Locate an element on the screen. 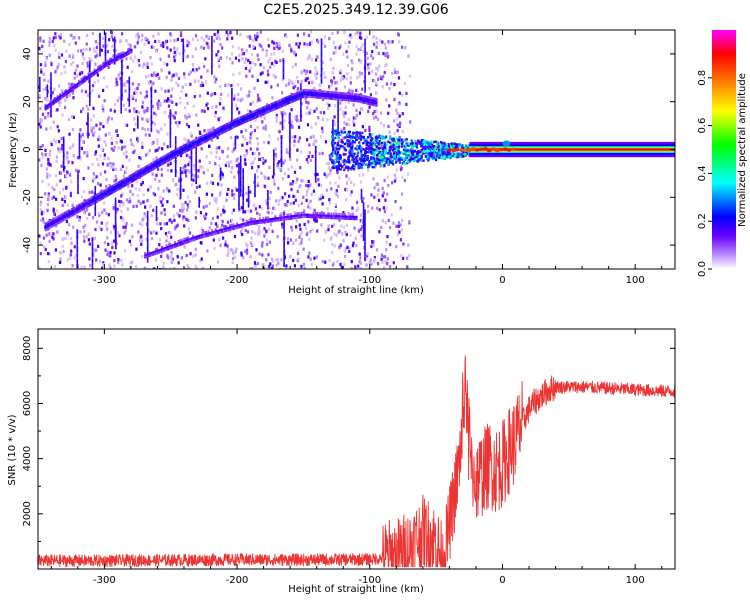  spectrogram-main-tone is located at coordinates (561, 149).